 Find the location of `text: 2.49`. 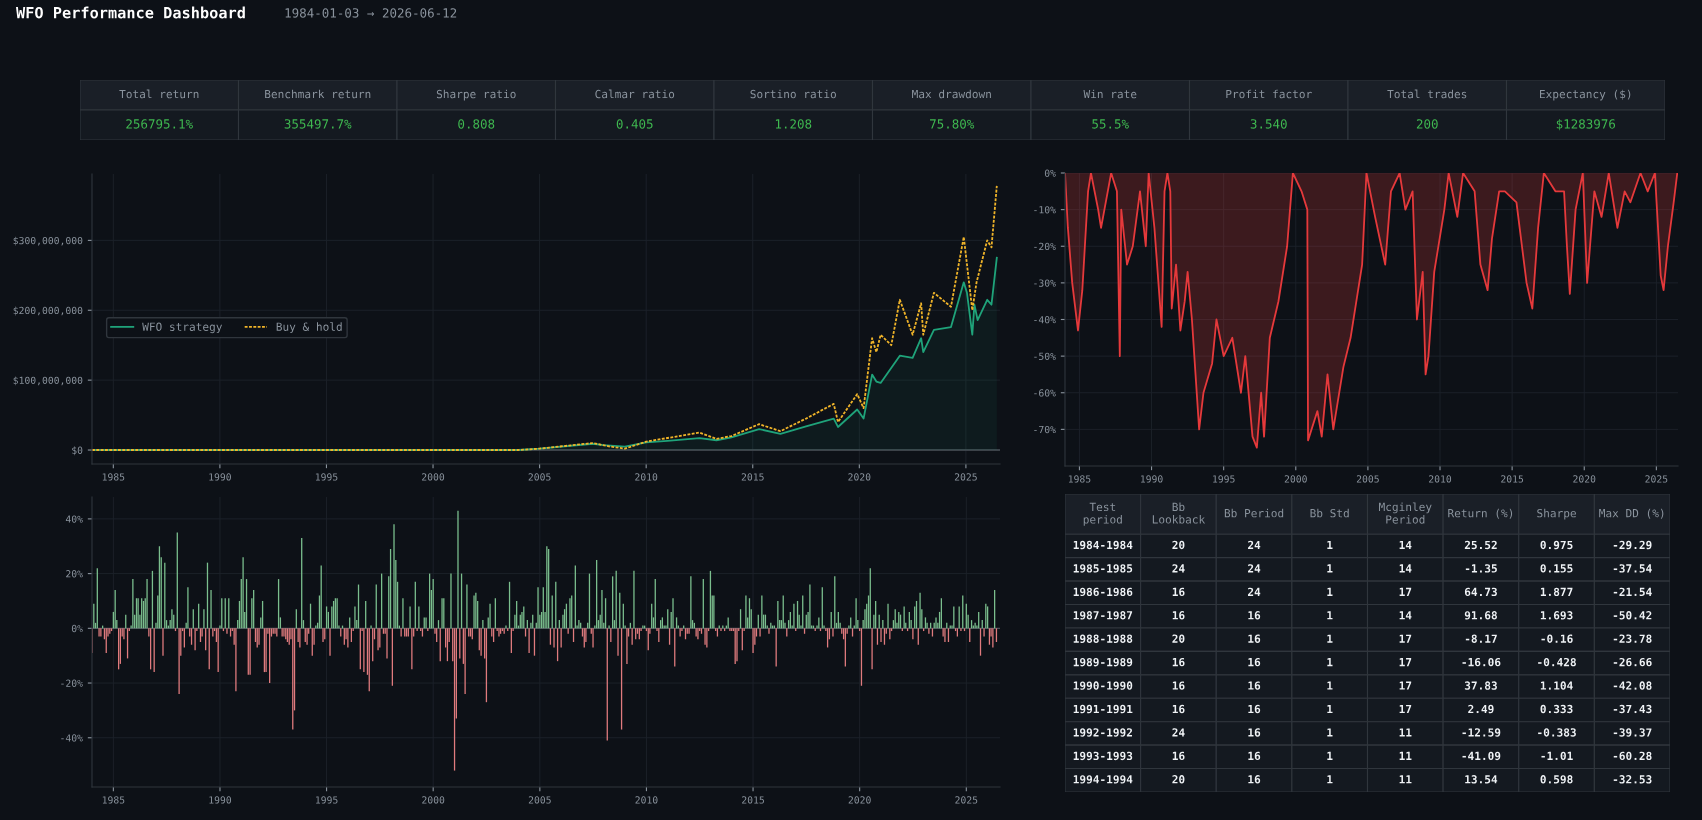

text: 2.49 is located at coordinates (1481, 709).